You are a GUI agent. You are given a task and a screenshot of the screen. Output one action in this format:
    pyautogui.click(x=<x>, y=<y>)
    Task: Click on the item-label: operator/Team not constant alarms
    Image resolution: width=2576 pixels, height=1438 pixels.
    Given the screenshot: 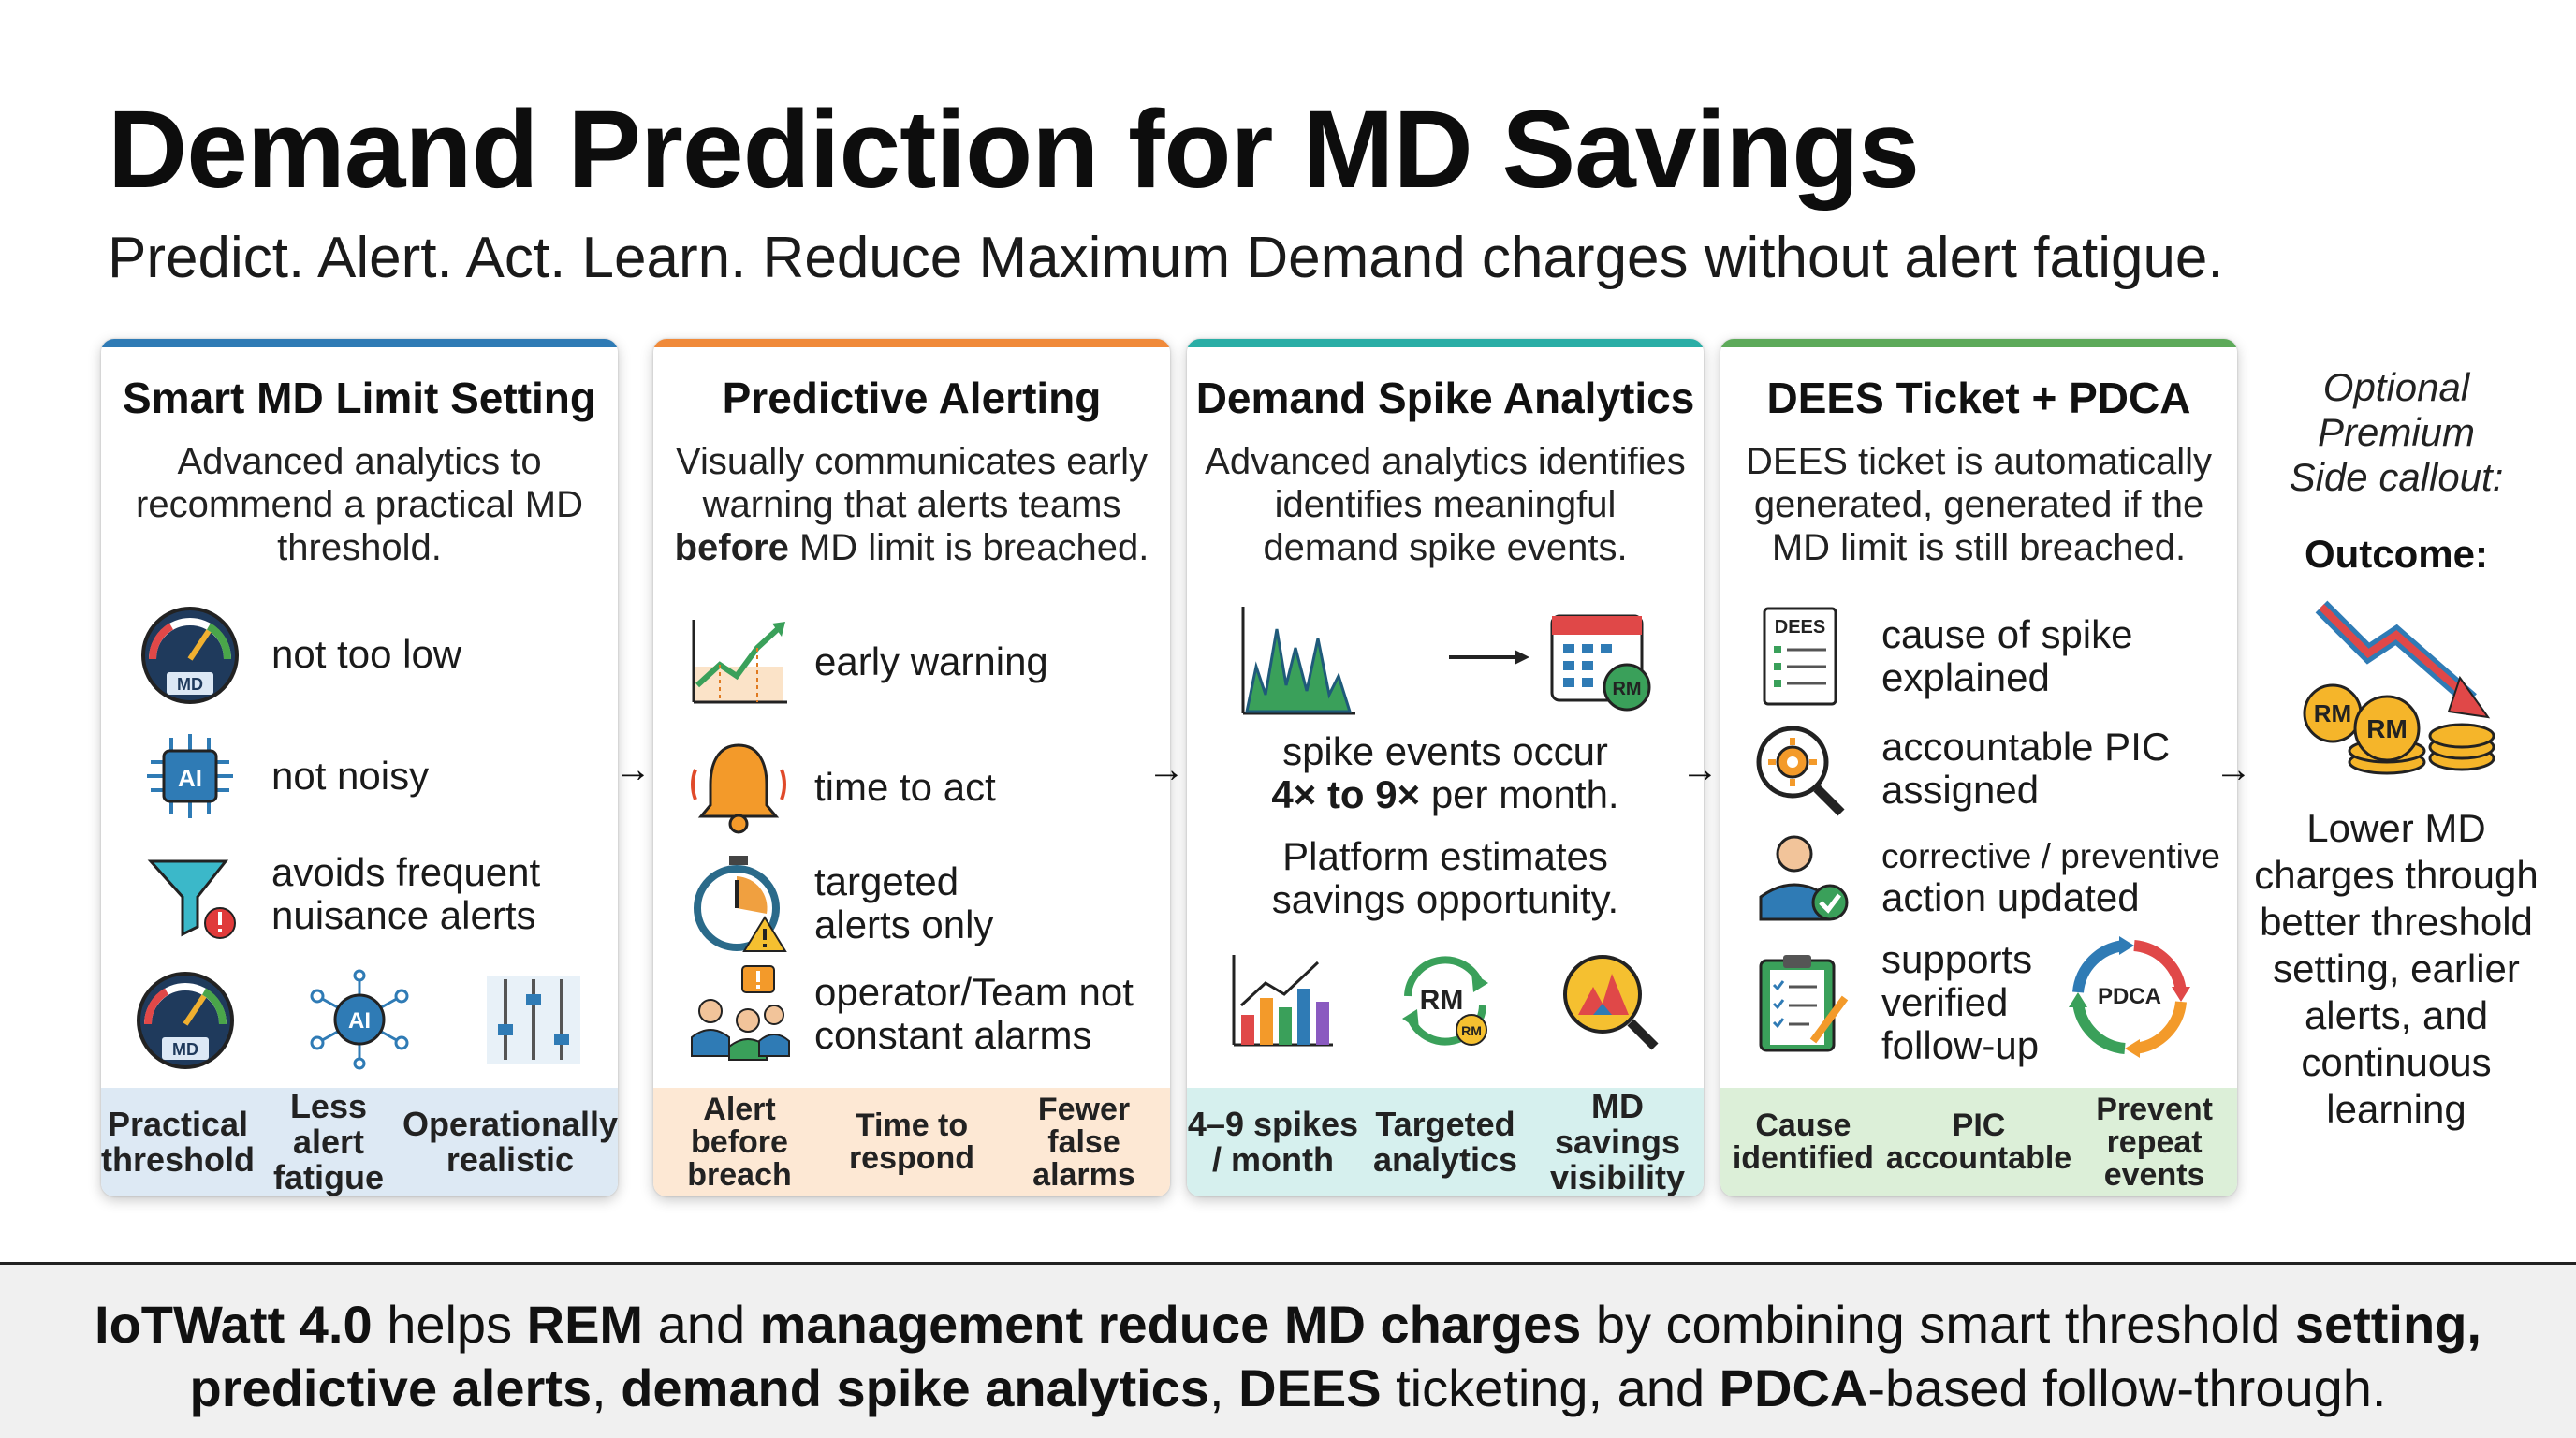 What is the action you would take?
    pyautogui.click(x=974, y=1013)
    